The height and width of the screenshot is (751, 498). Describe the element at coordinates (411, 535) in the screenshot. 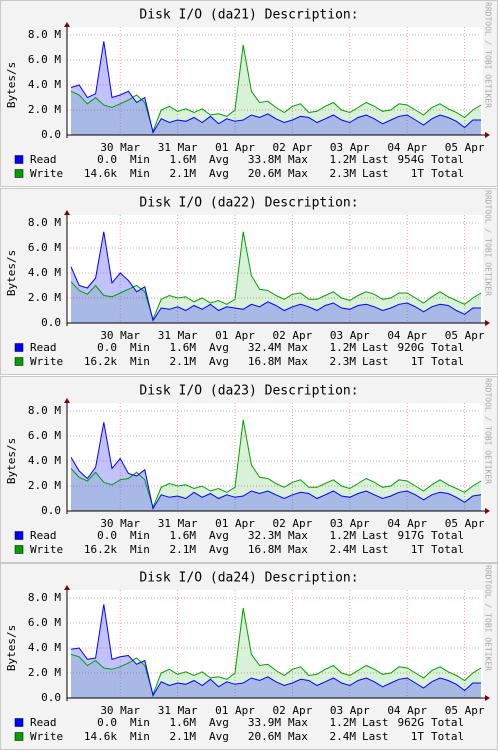

I see `legend-stat-value: 917G` at that location.